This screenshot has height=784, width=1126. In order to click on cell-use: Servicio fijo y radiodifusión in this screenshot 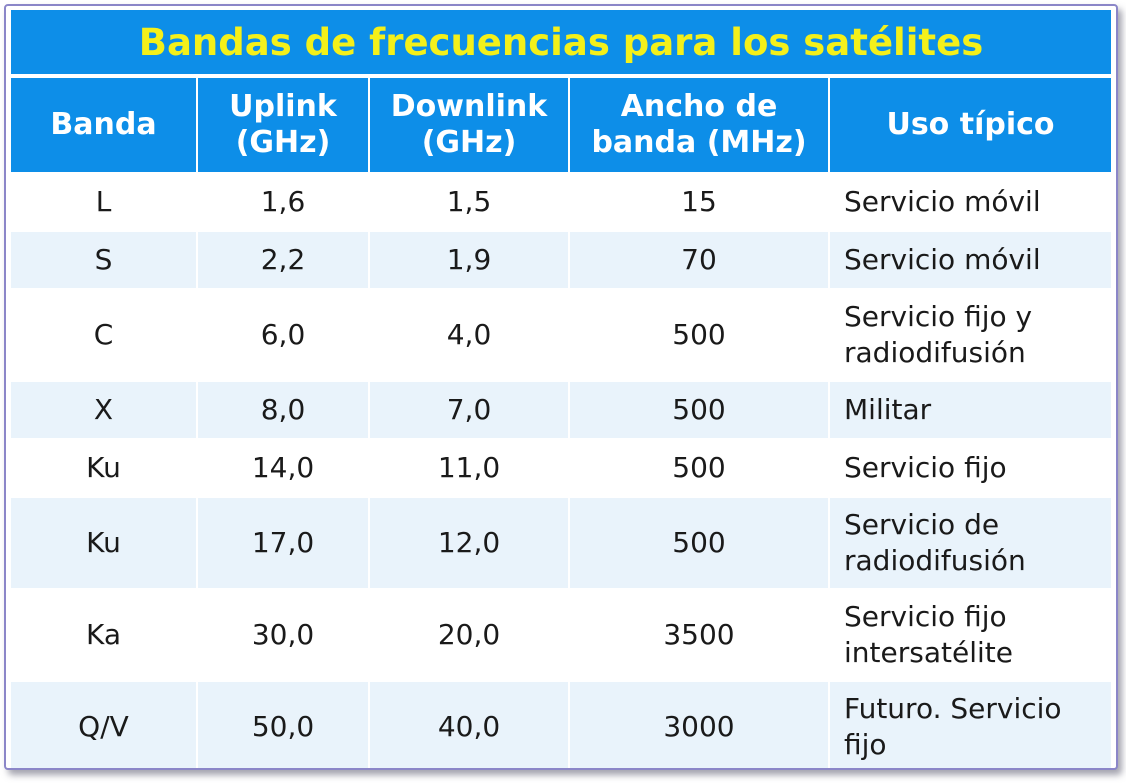, I will do `click(970, 335)`.